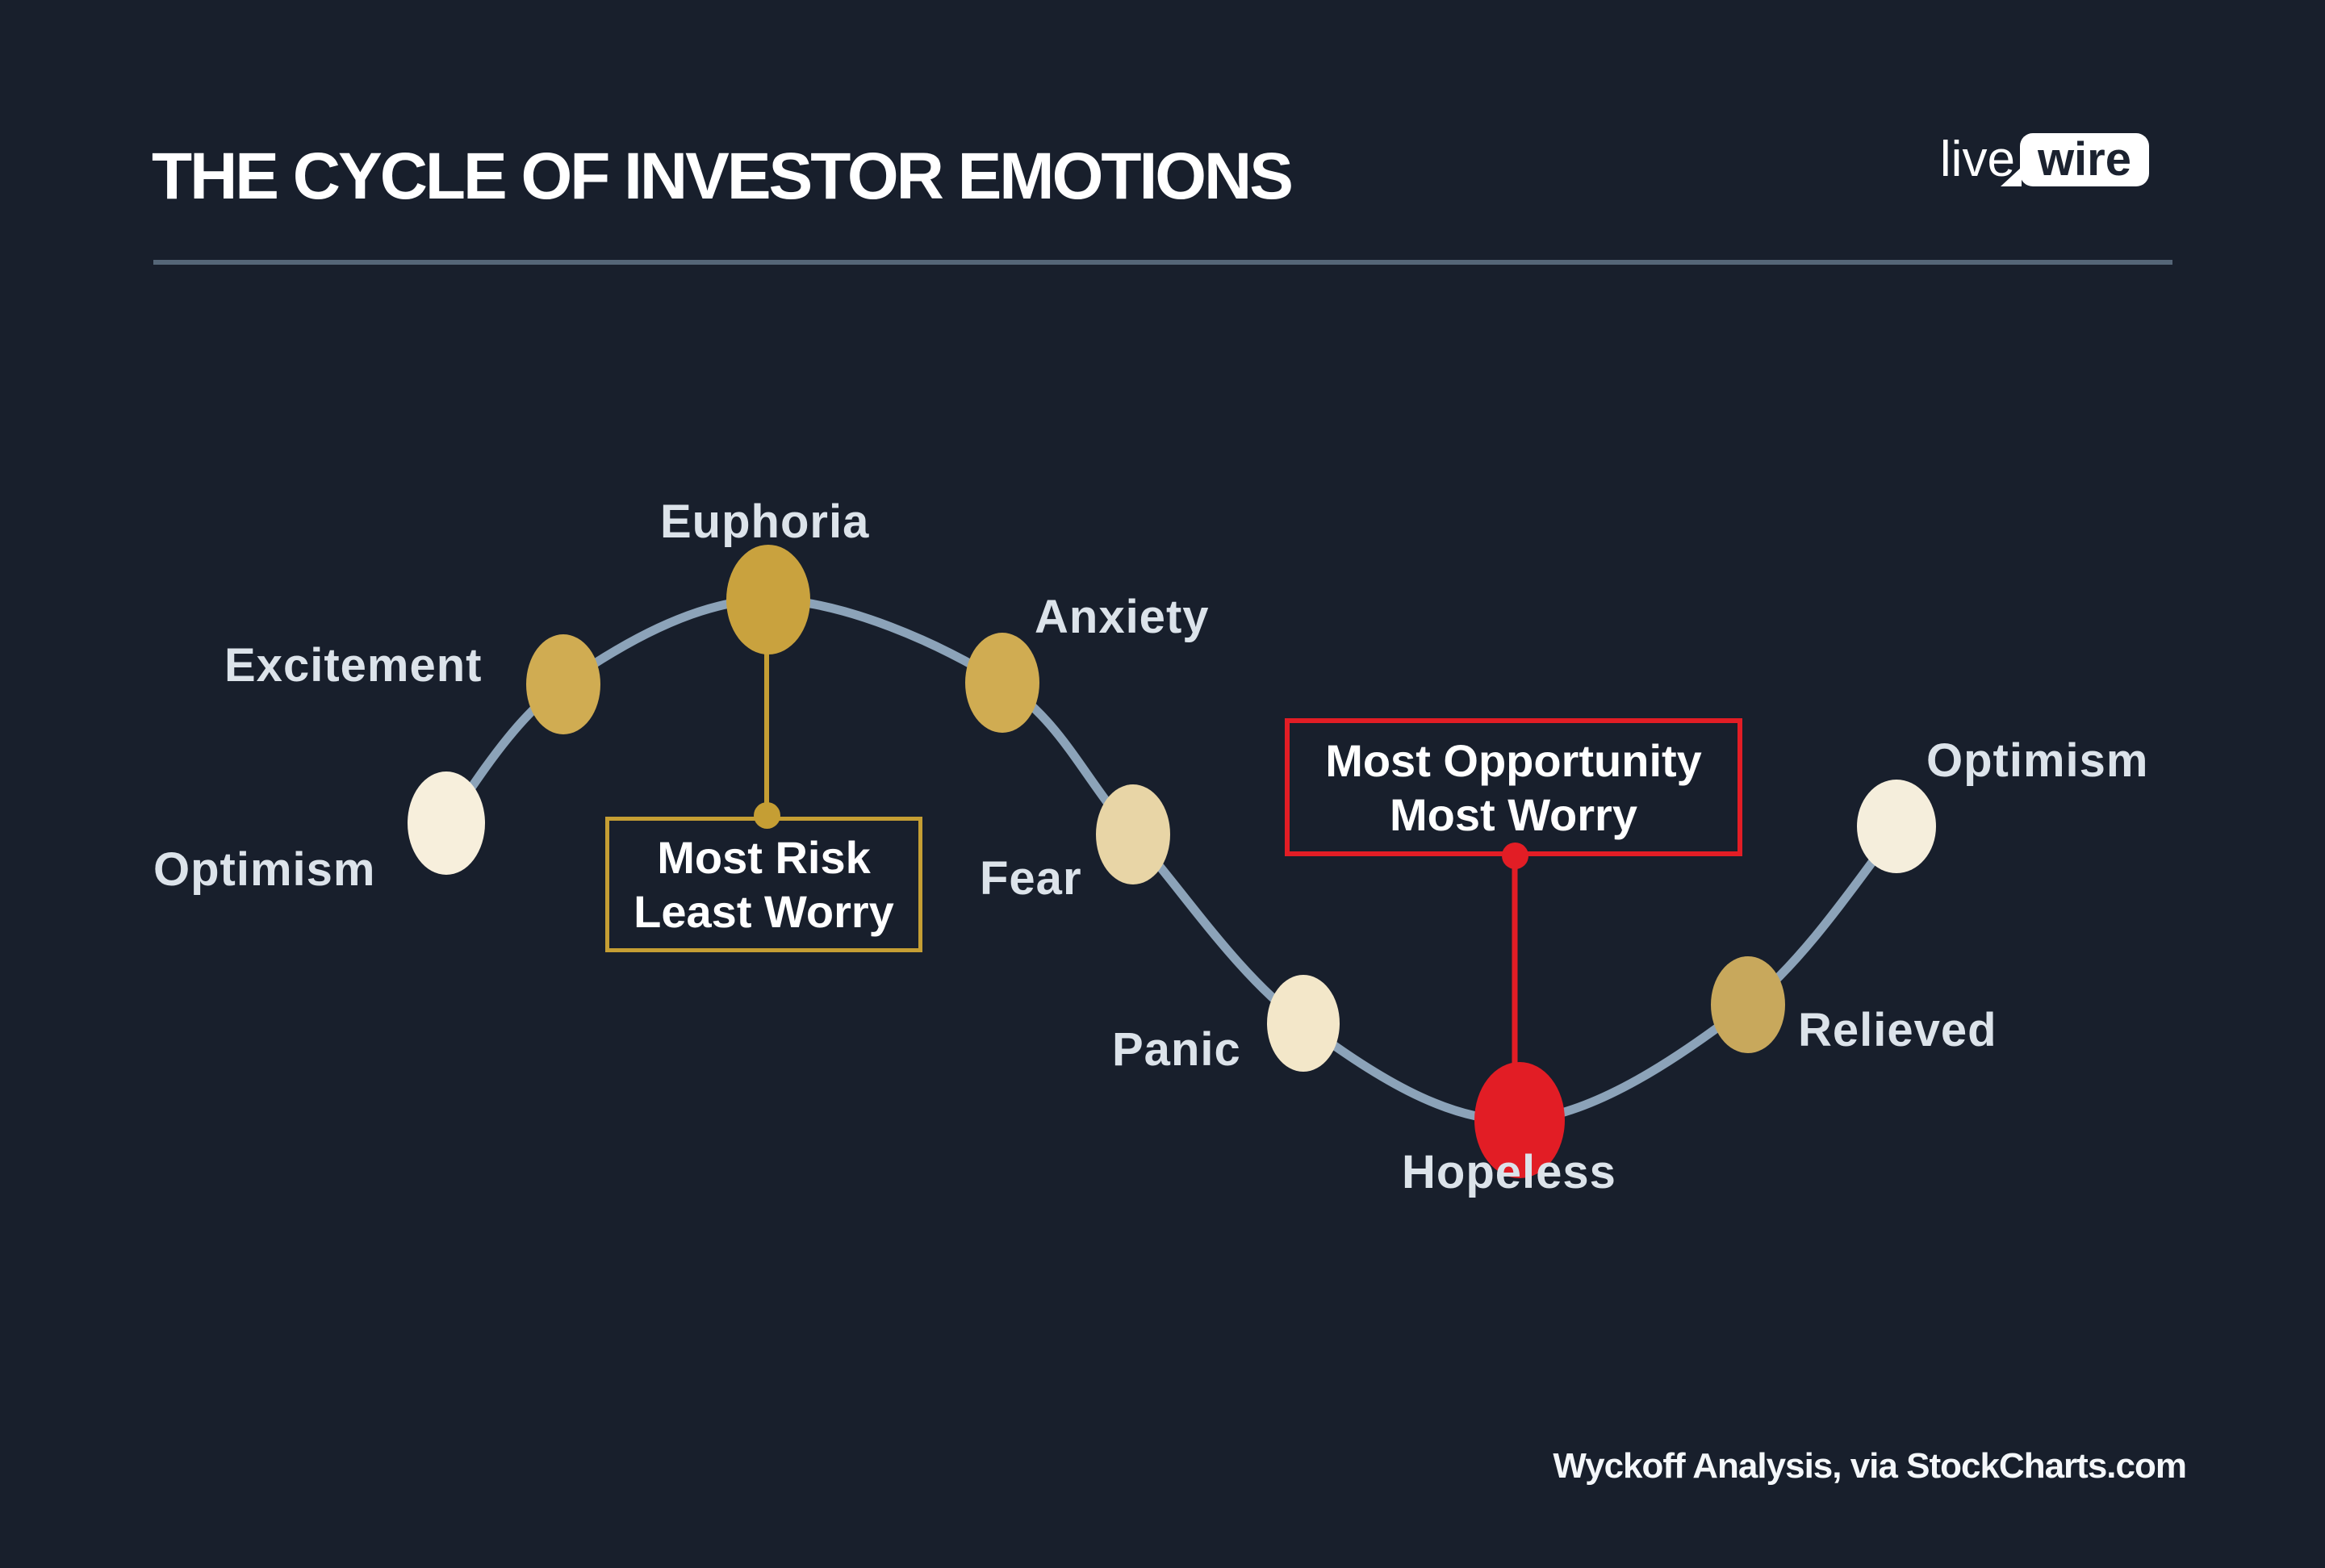 The height and width of the screenshot is (1568, 2325). I want to click on stage-dot-optimism-start, so click(447, 823).